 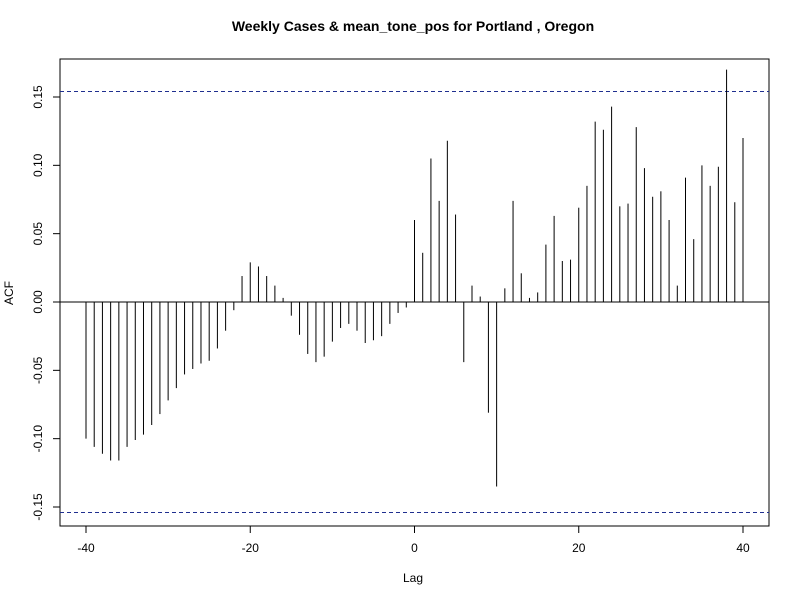 I want to click on y-tick-label: -0.05, so click(x=38, y=370).